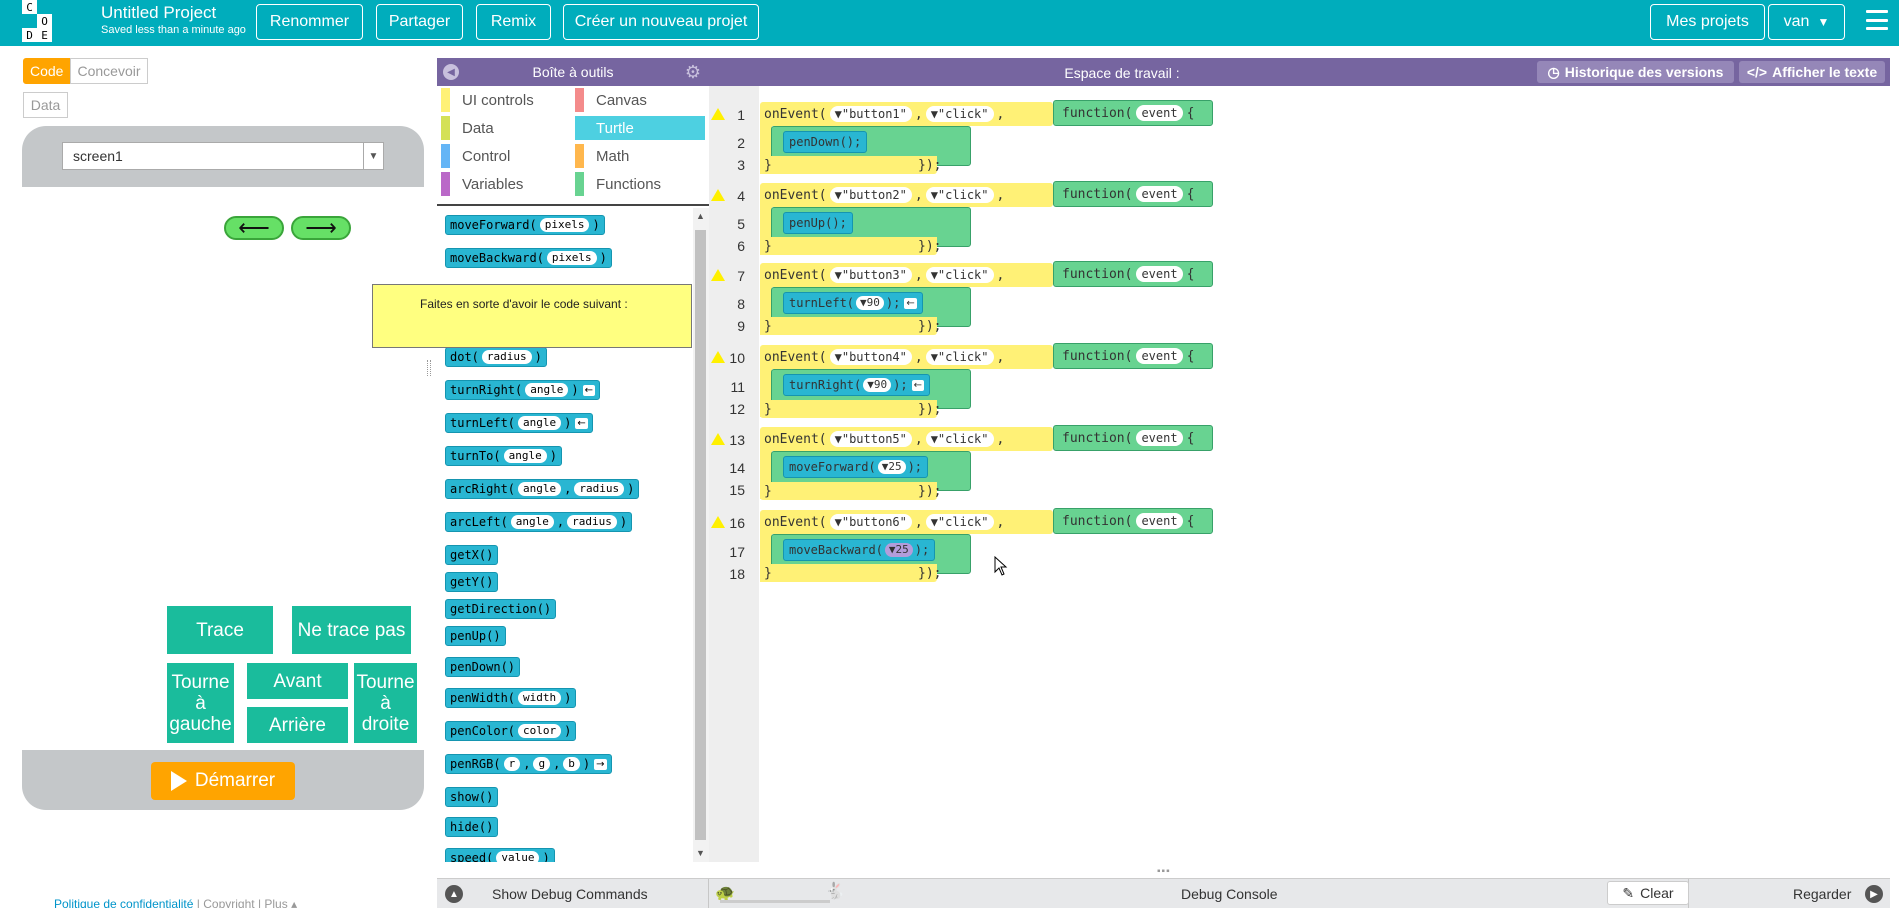  I want to click on design-mode-button: Concevoir, so click(109, 71).